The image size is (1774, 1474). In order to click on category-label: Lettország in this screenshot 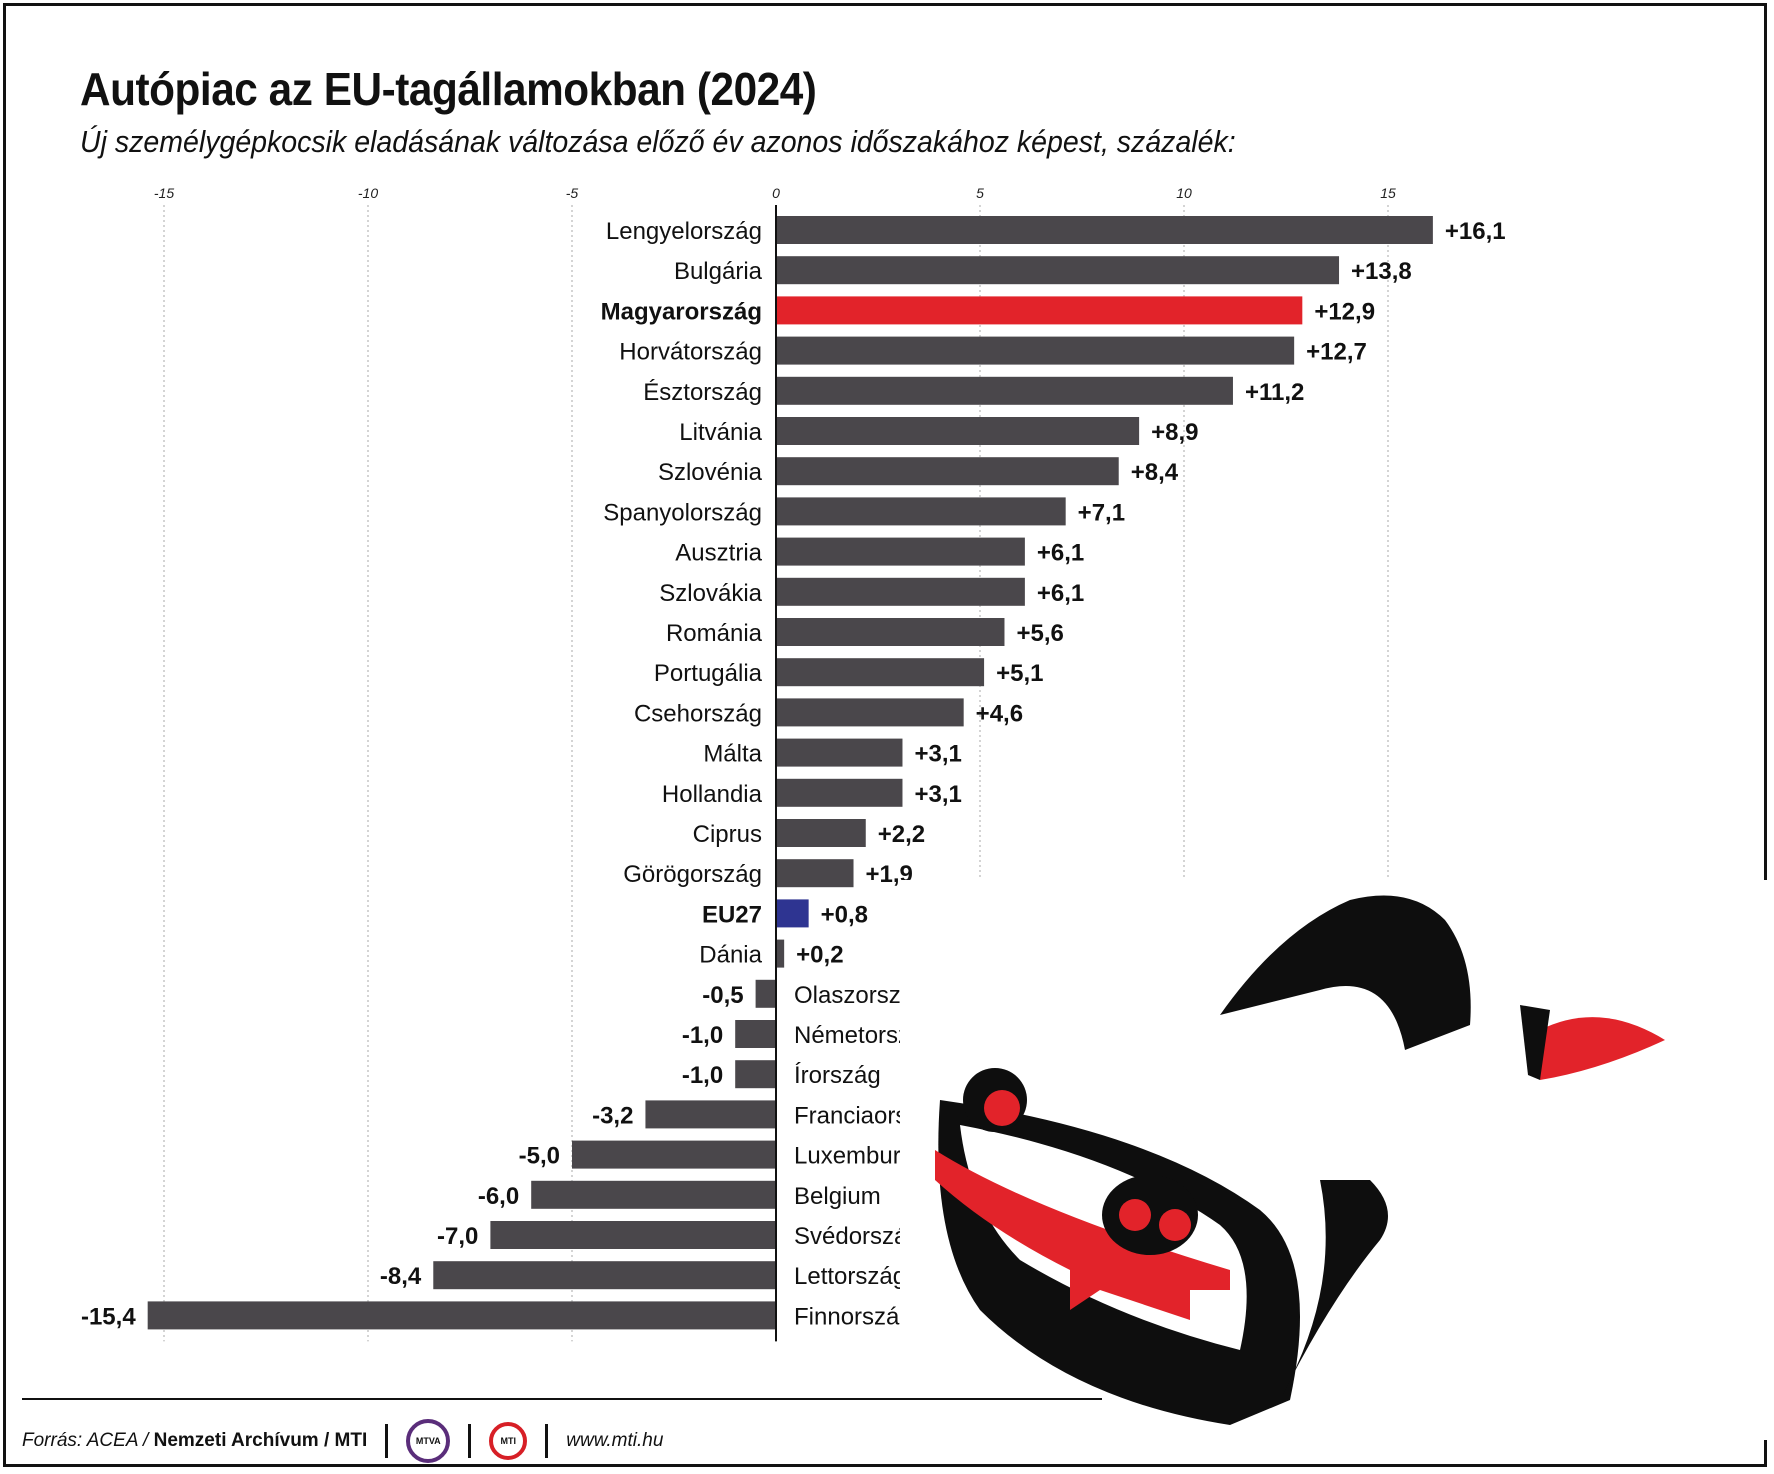, I will do `click(850, 1276)`.